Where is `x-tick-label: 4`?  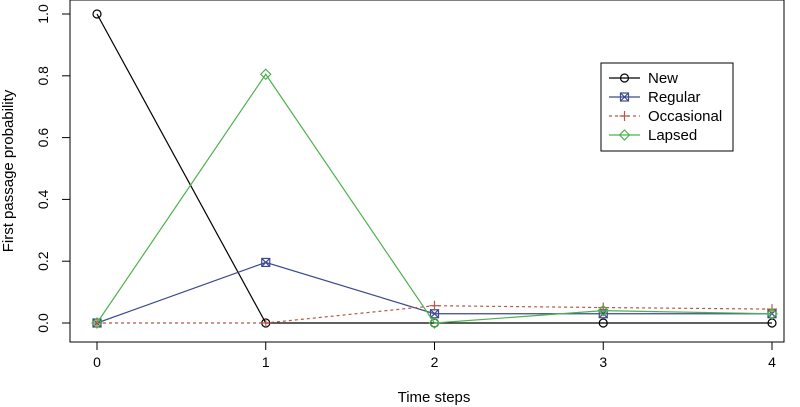 x-tick-label: 4 is located at coordinates (772, 362).